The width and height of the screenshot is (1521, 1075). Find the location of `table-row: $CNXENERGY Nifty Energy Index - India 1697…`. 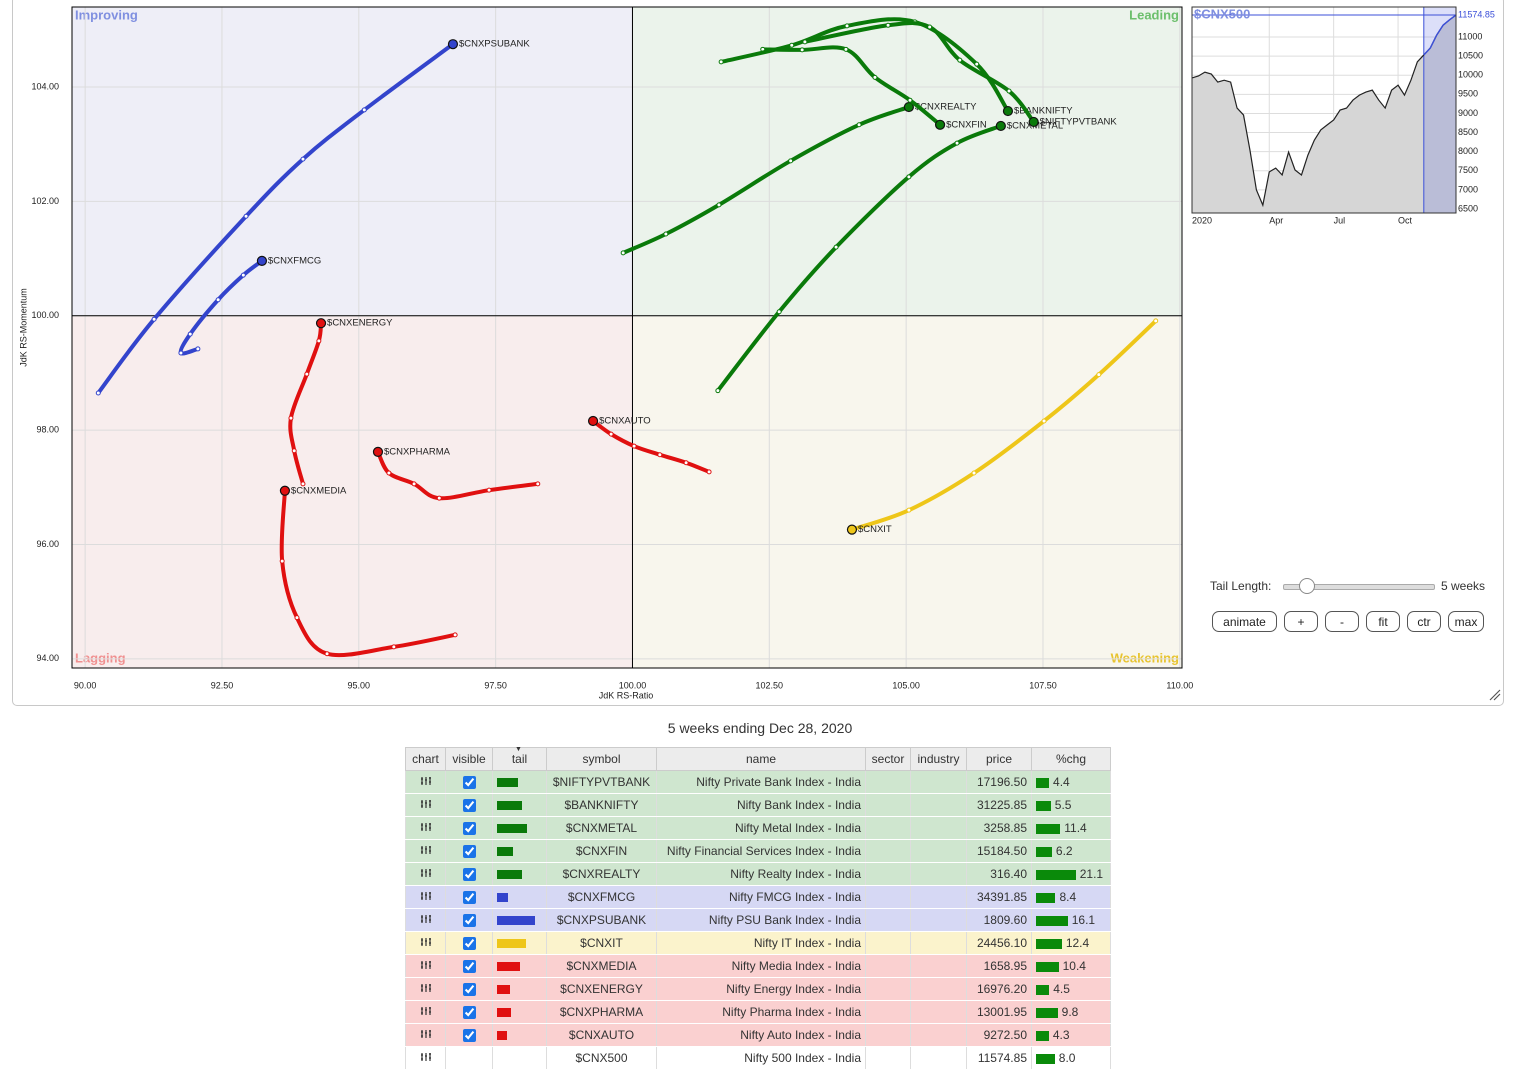

table-row: $CNXENERGY Nifty Energy Index - India 1697… is located at coordinates (758, 989).